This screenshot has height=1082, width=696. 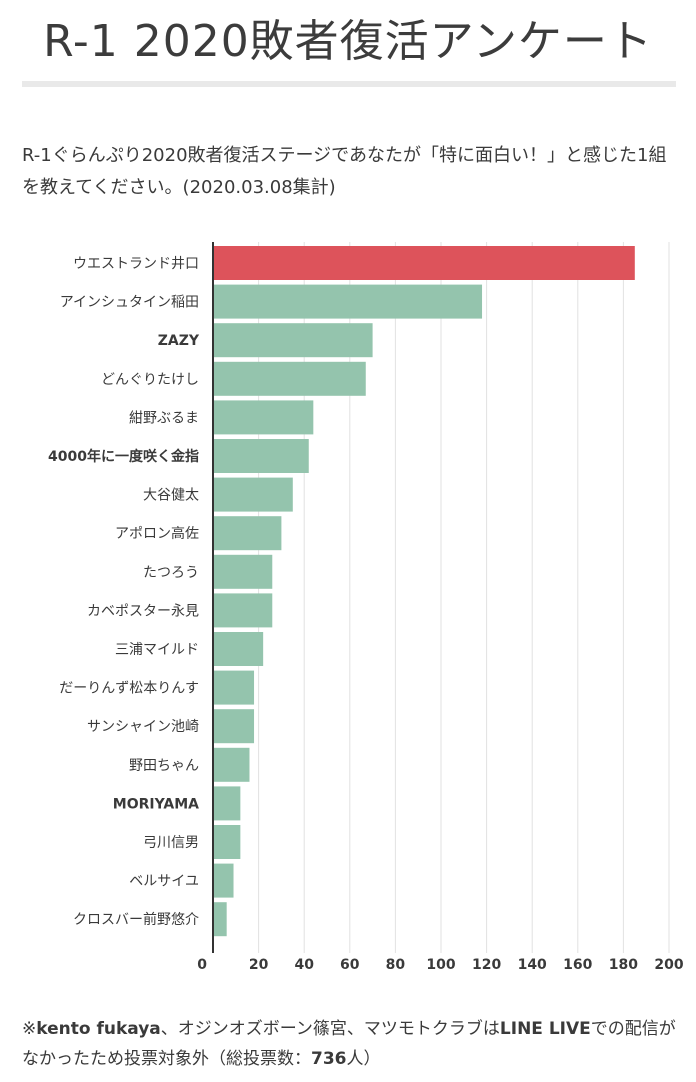 What do you see at coordinates (486, 965) in the screenshot?
I see `x-tick-label-120: 120` at bounding box center [486, 965].